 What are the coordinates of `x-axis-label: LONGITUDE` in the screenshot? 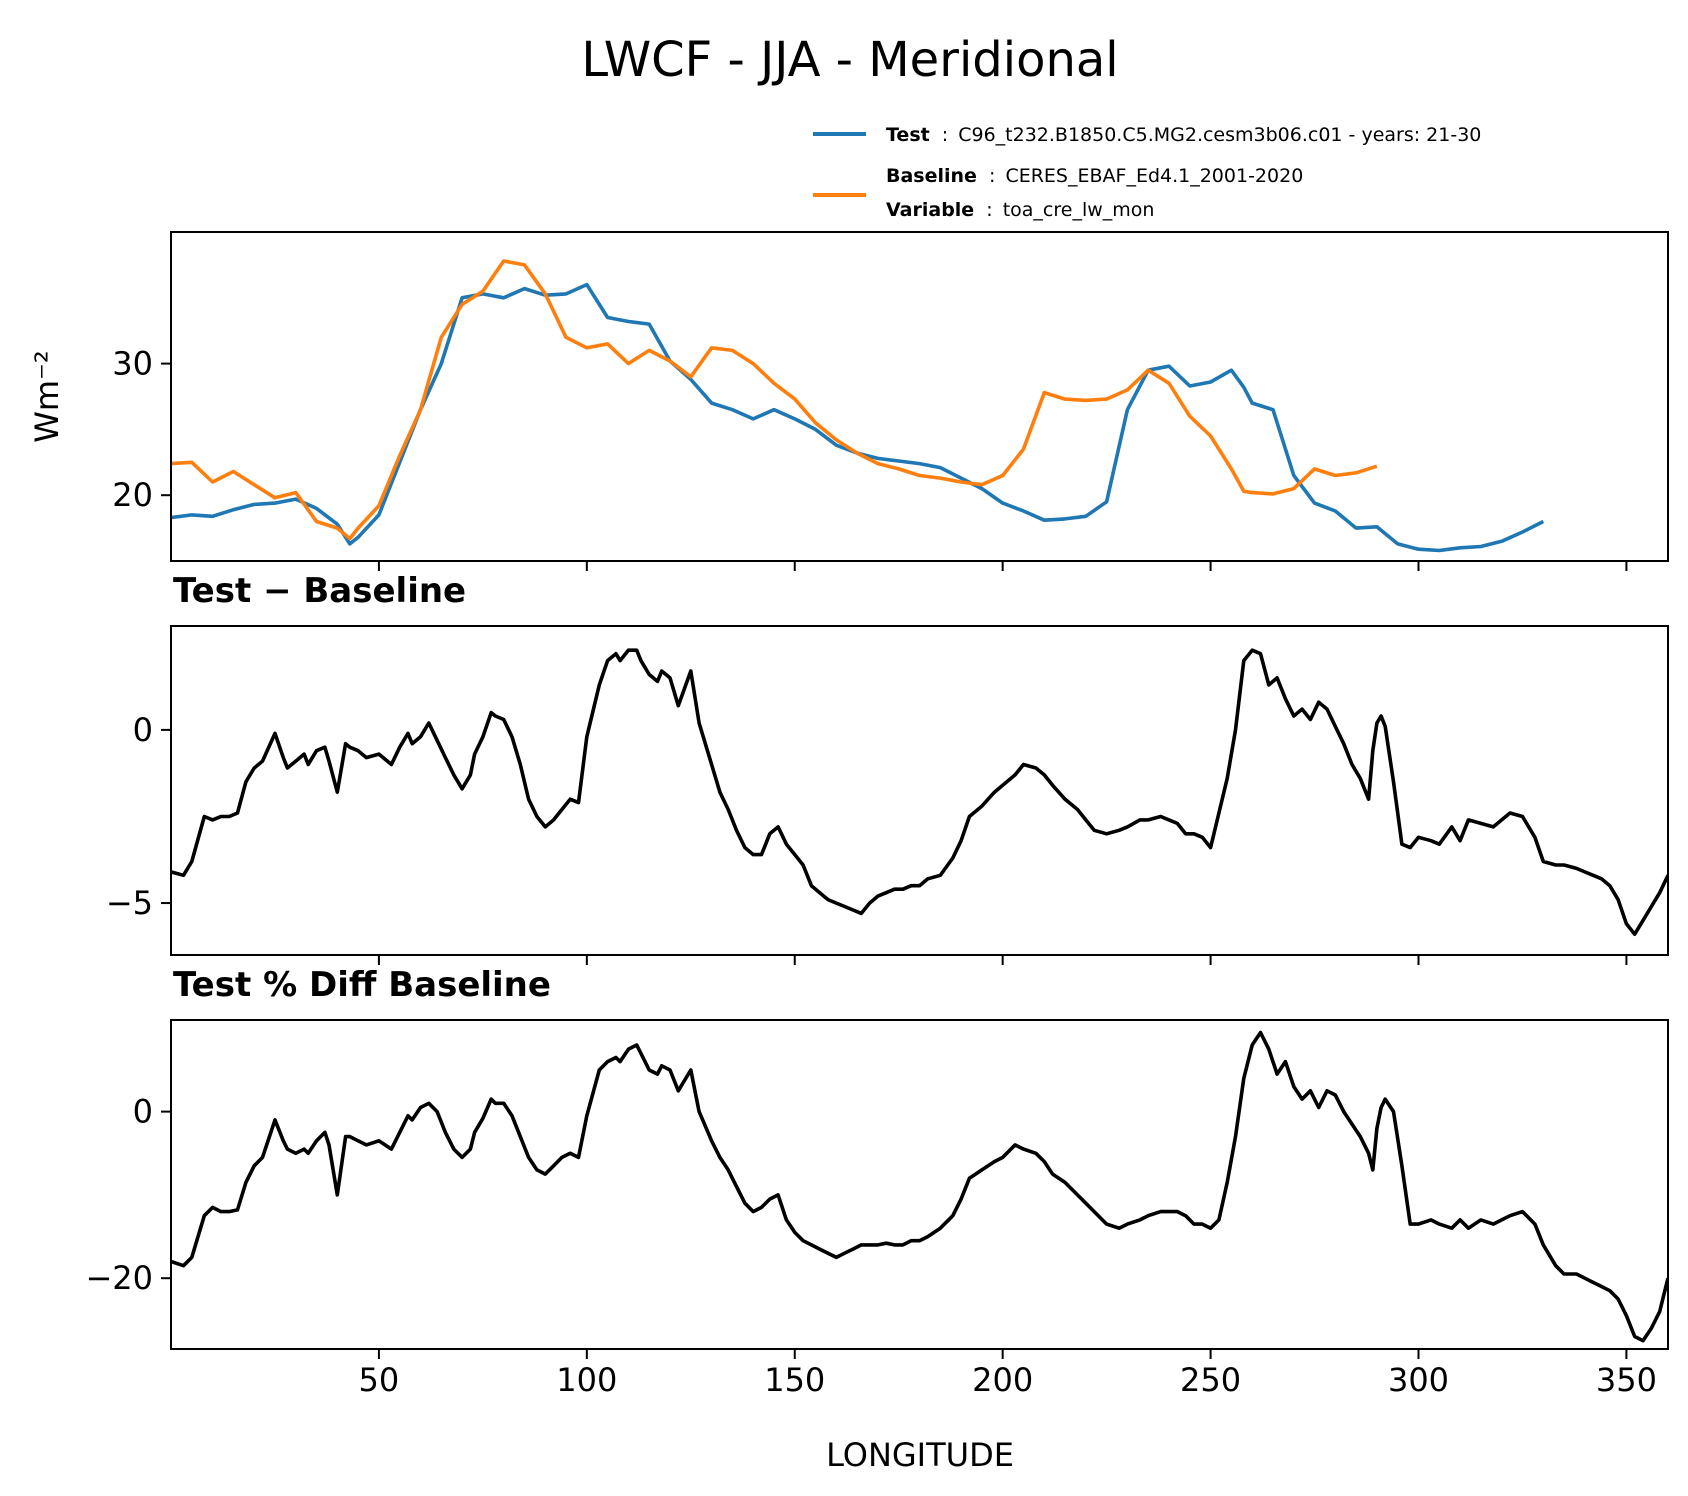 It's located at (920, 1455).